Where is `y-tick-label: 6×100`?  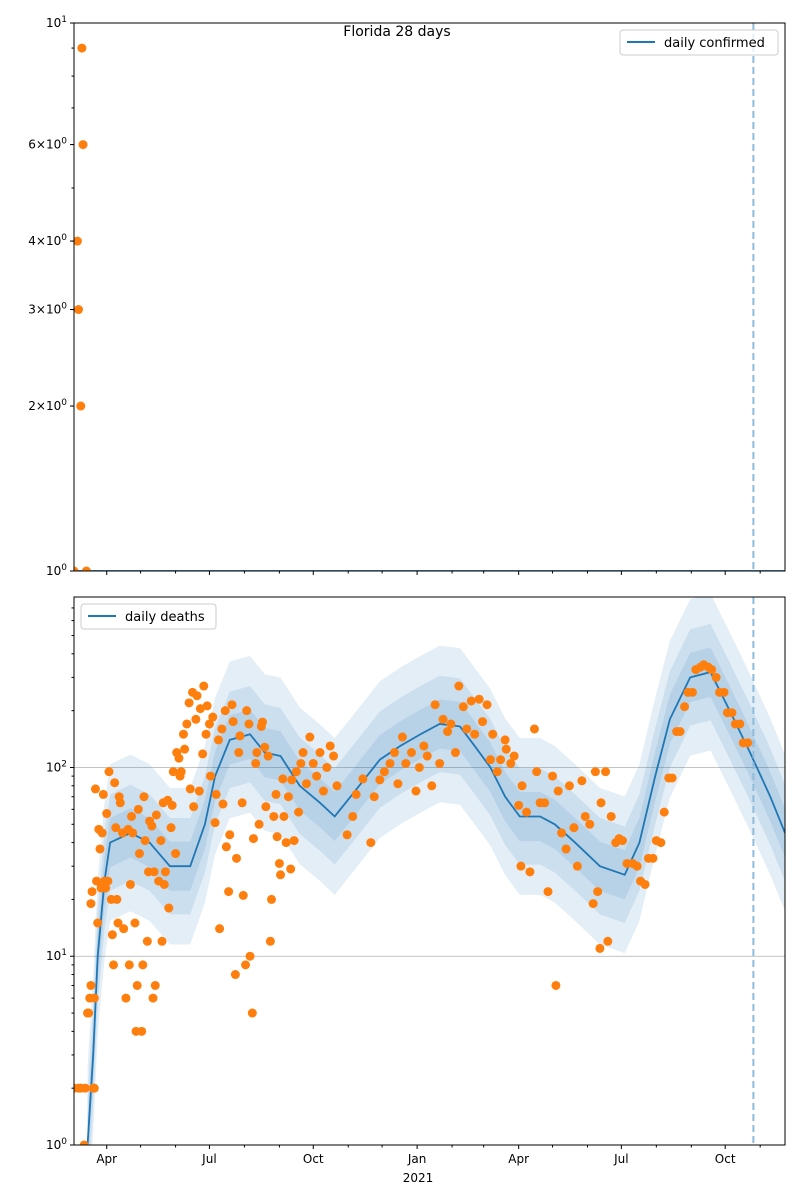 y-tick-label: 6×100 is located at coordinates (47, 144).